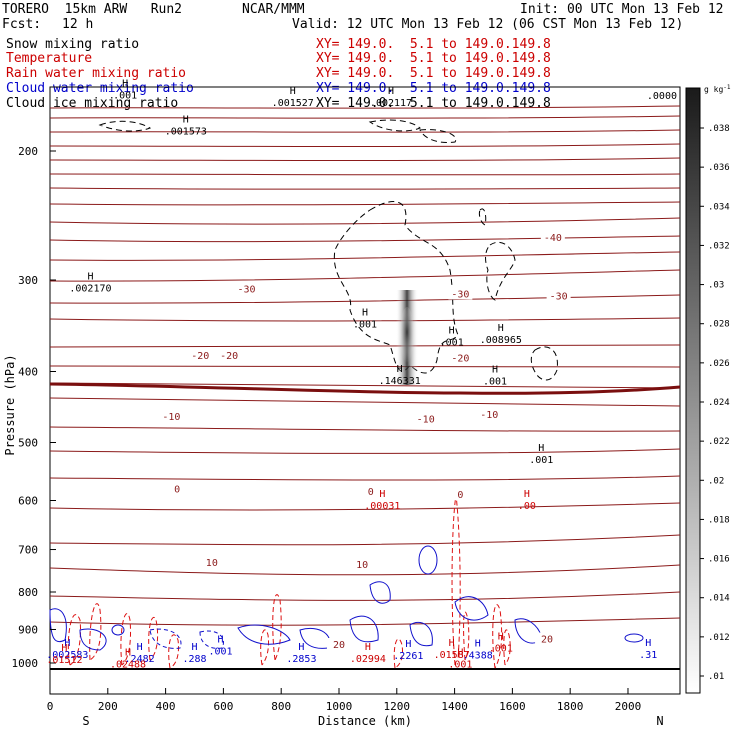 The width and height of the screenshot is (740, 740). Describe the element at coordinates (501, 340) in the screenshot. I see `max-value: .008965` at that location.